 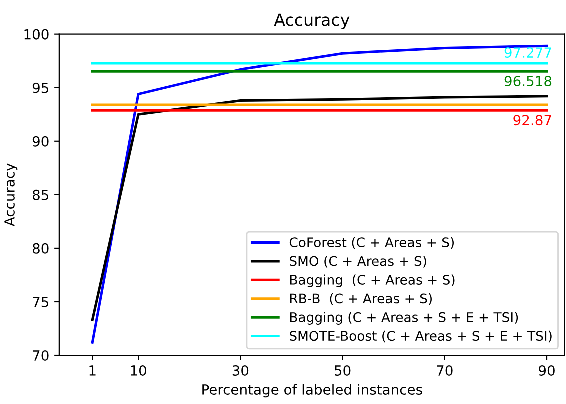 What do you see at coordinates (40, 248) in the screenshot?
I see `y-tick-label: 80` at bounding box center [40, 248].